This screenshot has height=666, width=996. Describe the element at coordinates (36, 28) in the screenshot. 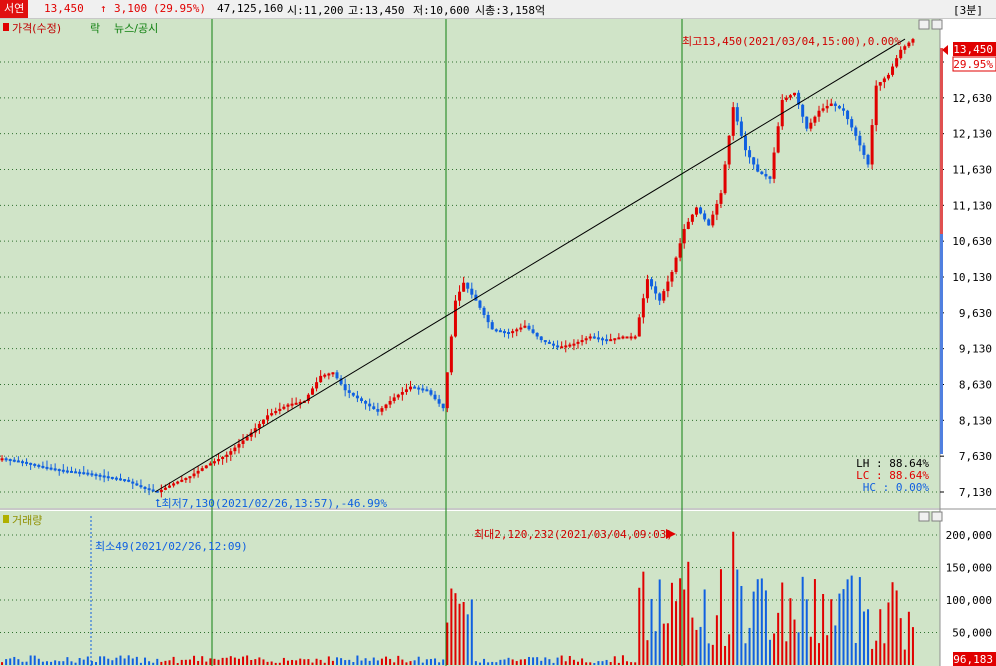

I see `legend-price: 가격(수정)` at that location.